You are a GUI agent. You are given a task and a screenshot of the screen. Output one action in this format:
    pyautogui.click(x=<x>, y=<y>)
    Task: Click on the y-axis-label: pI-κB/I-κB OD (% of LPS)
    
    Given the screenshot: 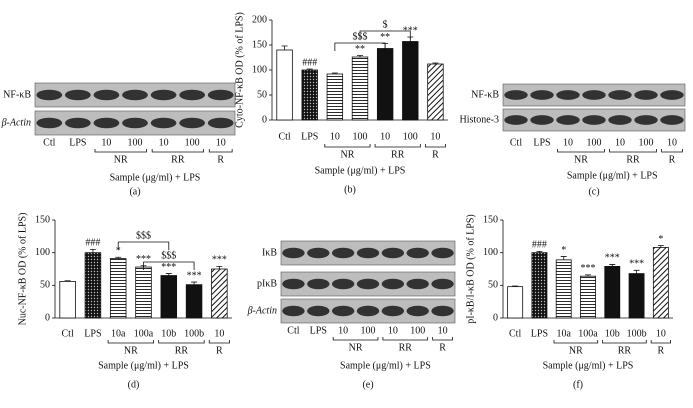 What is the action you would take?
    pyautogui.click(x=470, y=269)
    